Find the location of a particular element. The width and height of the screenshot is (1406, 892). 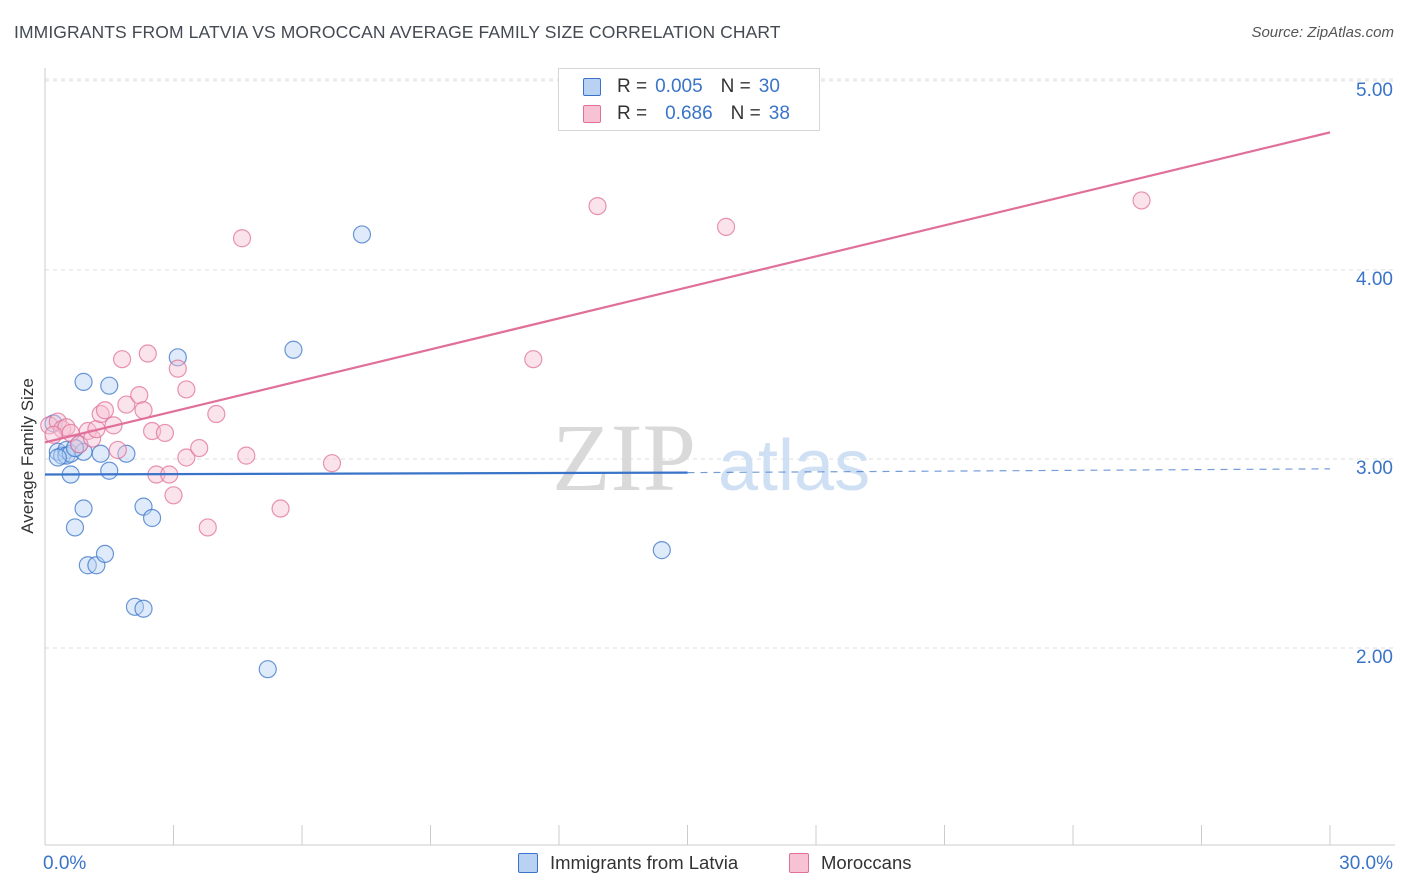

r-value: 0.686 is located at coordinates (689, 113).